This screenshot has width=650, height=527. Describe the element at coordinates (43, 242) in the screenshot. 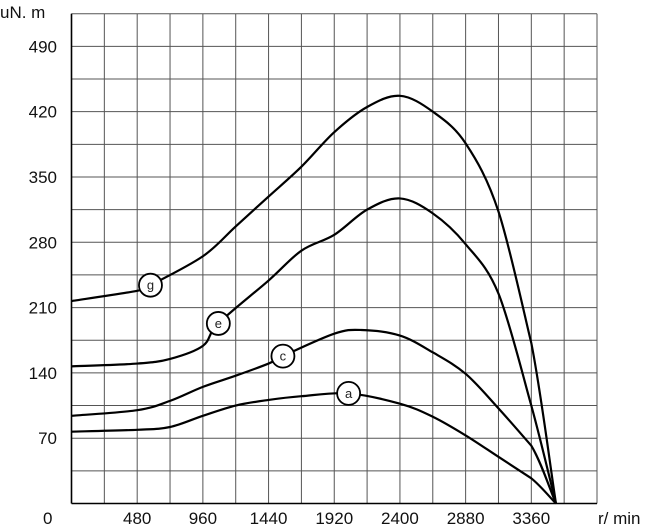

I see `y-tick-label: 280` at that location.